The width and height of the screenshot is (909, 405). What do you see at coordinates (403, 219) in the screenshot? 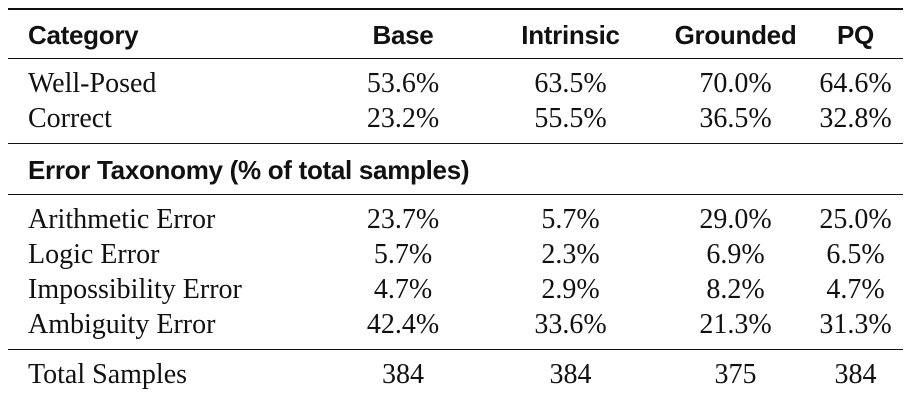
I see `cell-value: 23.7%` at bounding box center [403, 219].